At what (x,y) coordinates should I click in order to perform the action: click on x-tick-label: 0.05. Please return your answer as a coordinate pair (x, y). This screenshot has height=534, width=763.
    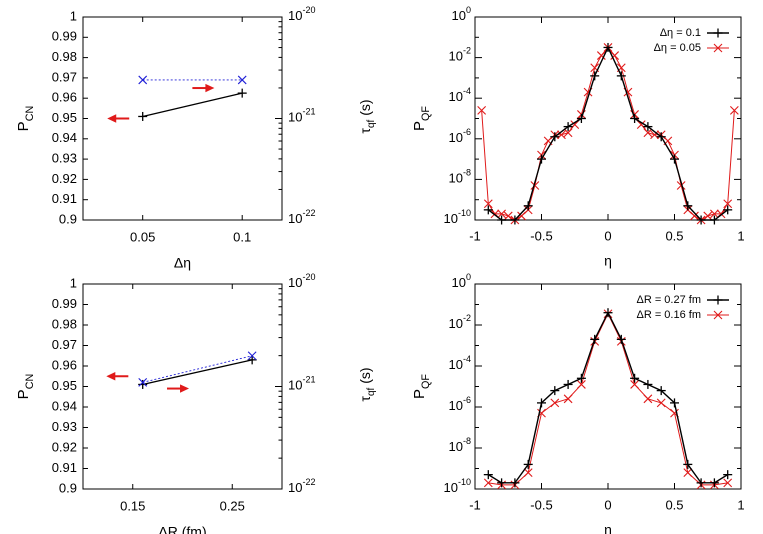
    Looking at the image, I should click on (142, 236).